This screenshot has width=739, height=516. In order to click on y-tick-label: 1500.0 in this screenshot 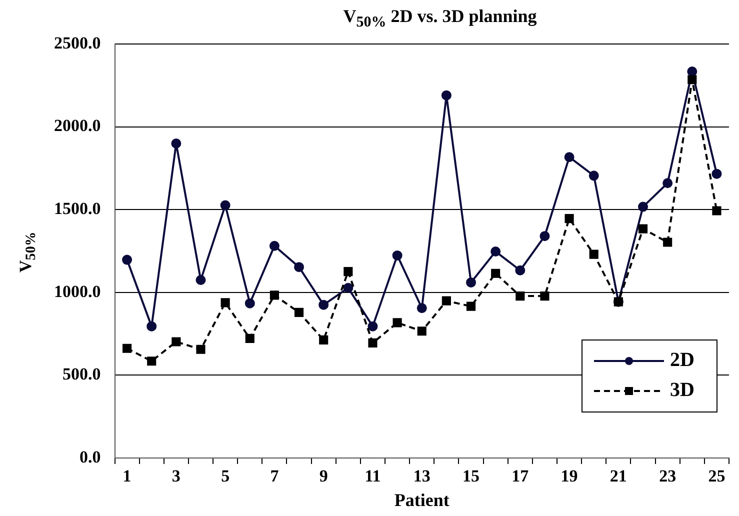, I will do `click(77, 208)`.